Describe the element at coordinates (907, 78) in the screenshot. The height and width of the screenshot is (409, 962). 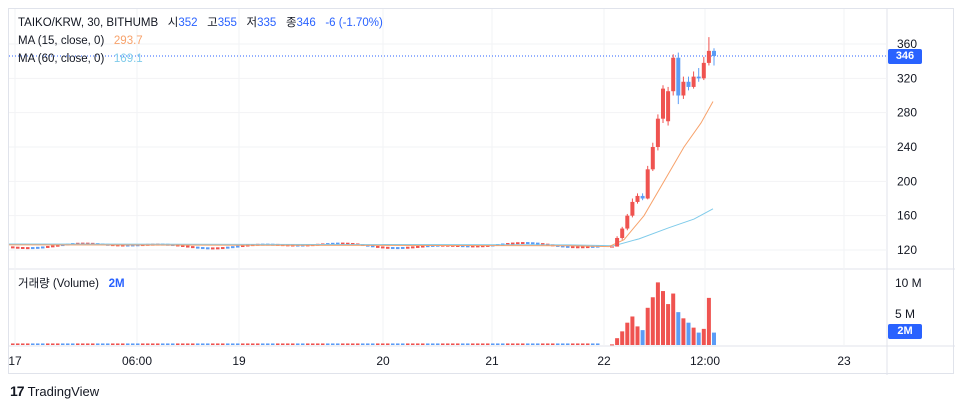
I see `price-tick-label: 320` at that location.